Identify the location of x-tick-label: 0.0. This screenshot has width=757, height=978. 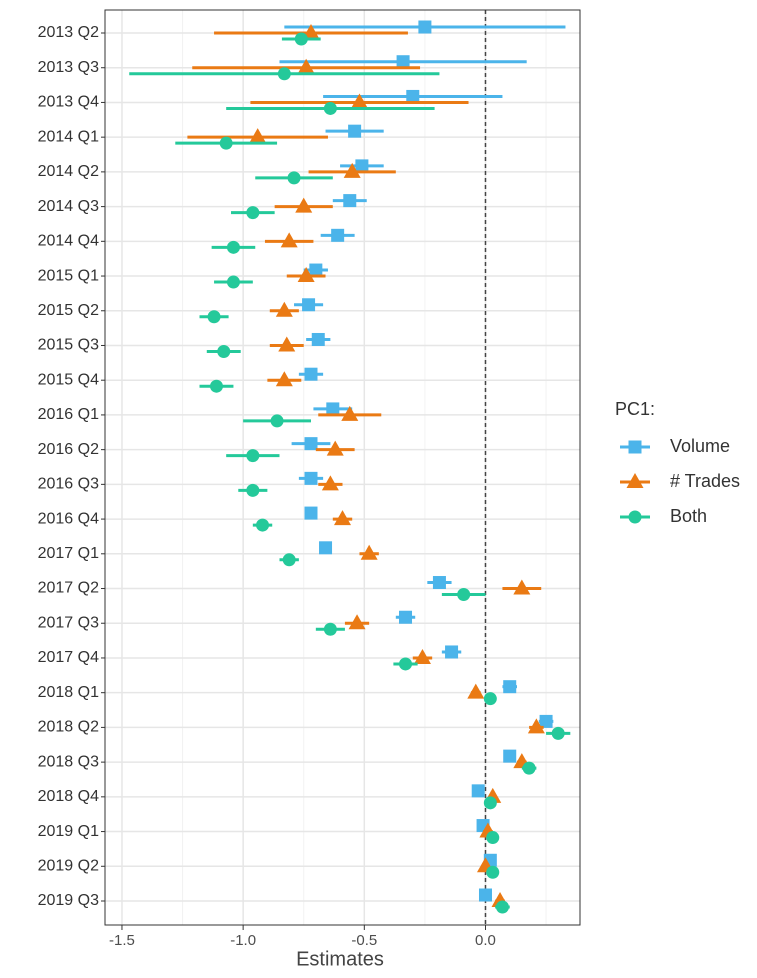
(485, 940).